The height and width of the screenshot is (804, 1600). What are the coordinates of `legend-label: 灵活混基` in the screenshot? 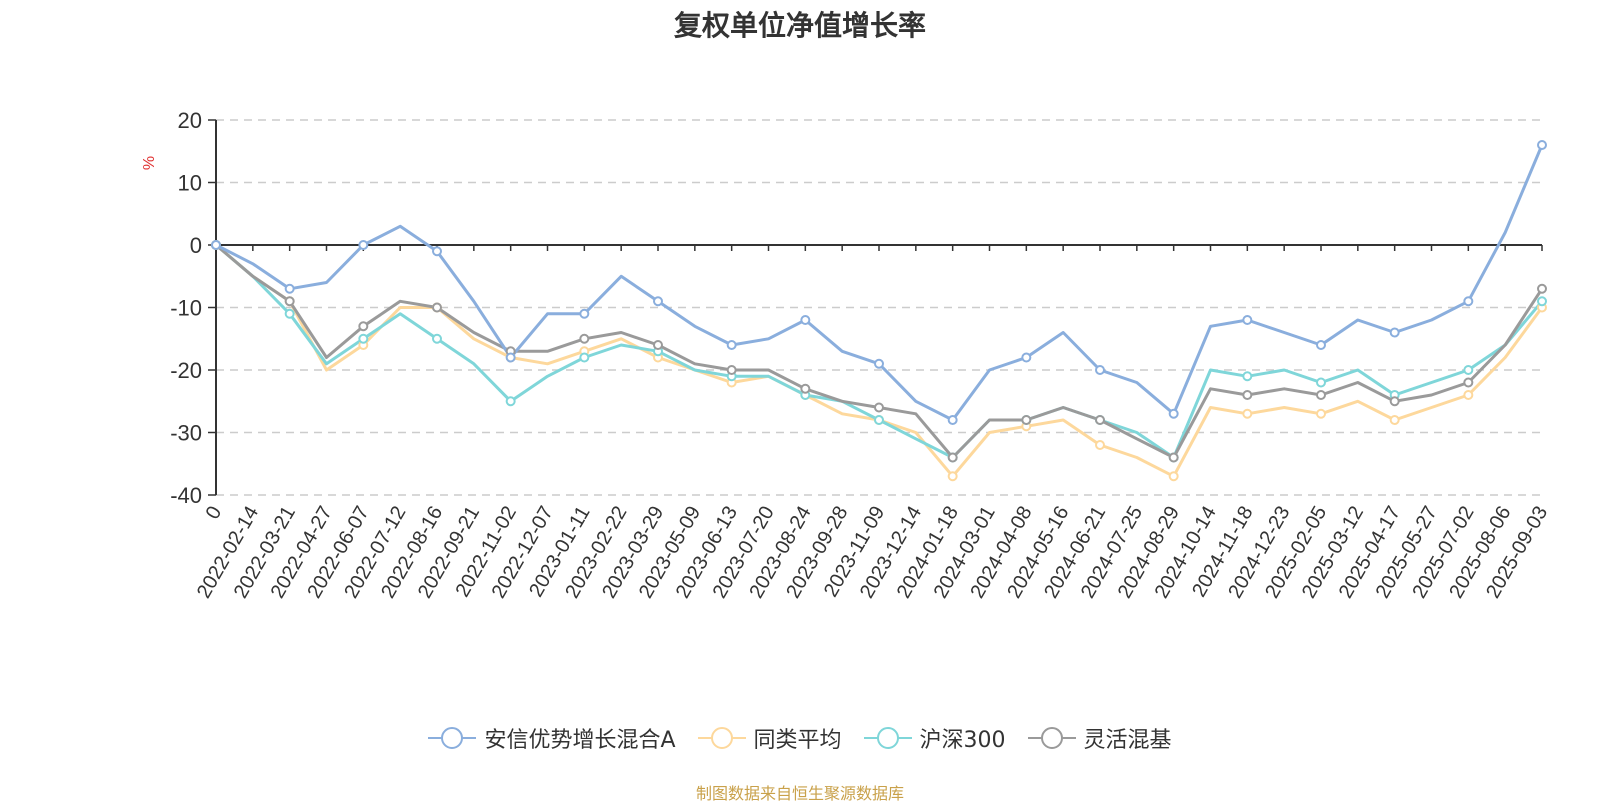 It's located at (1127, 740).